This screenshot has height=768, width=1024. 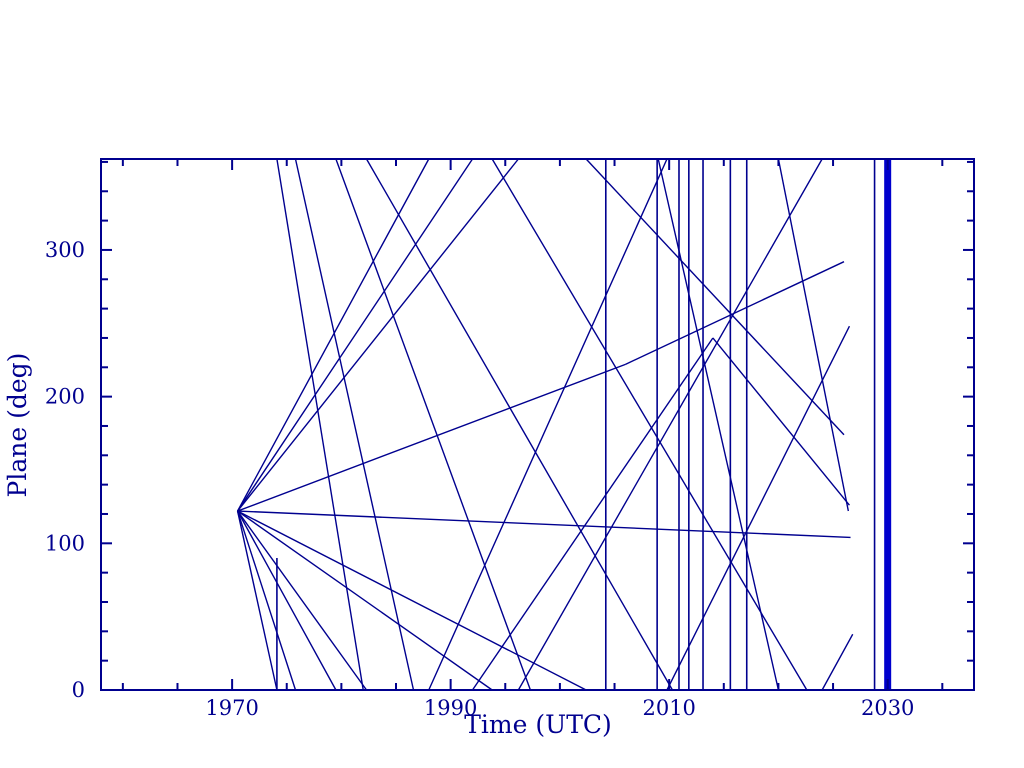 What do you see at coordinates (65, 250) in the screenshot?
I see `y-tick-label: 300` at bounding box center [65, 250].